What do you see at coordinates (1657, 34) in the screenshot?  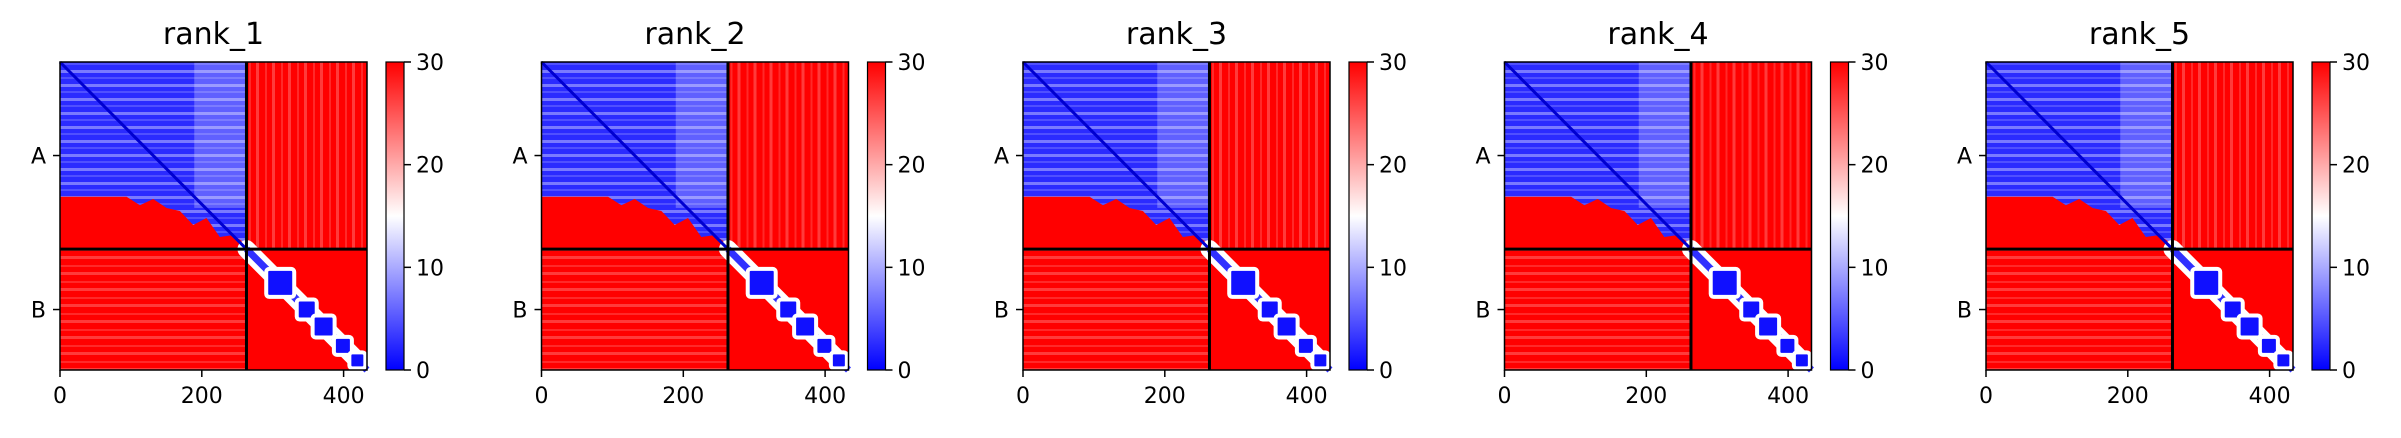 I see `panel-title: rank_4` at bounding box center [1657, 34].